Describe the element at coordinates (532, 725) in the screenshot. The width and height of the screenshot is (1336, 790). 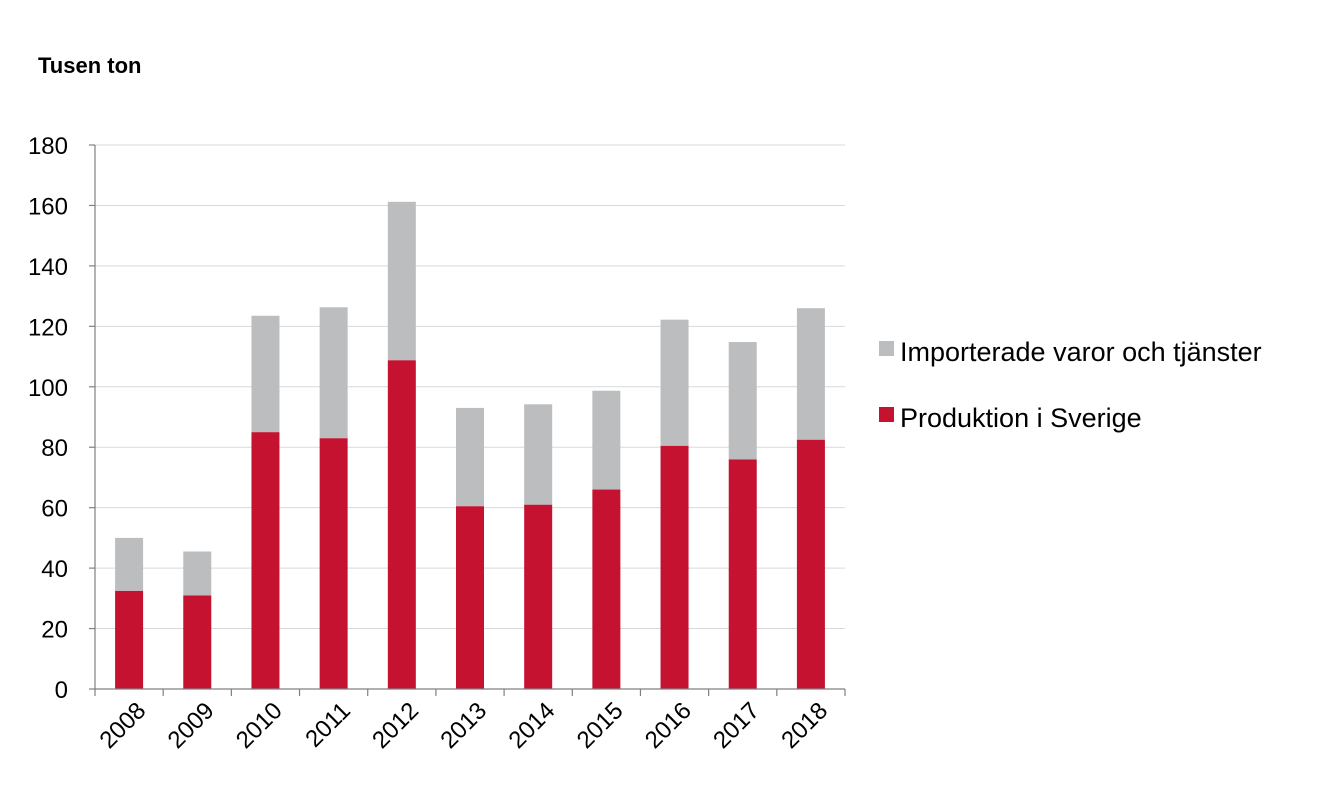
I see `x-tick-label: 2014` at that location.